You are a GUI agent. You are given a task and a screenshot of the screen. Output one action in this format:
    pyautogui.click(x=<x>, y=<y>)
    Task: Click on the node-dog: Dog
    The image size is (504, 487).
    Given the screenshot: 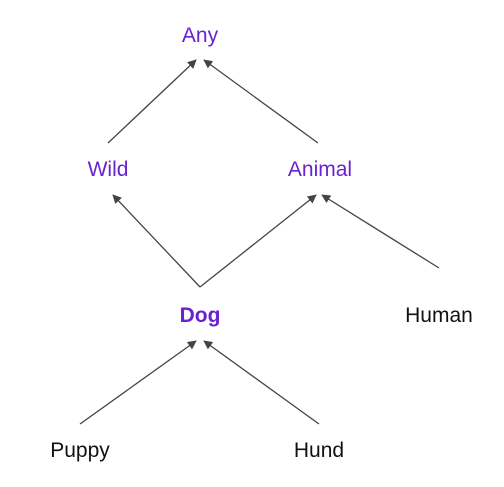 What is the action you would take?
    pyautogui.click(x=200, y=315)
    